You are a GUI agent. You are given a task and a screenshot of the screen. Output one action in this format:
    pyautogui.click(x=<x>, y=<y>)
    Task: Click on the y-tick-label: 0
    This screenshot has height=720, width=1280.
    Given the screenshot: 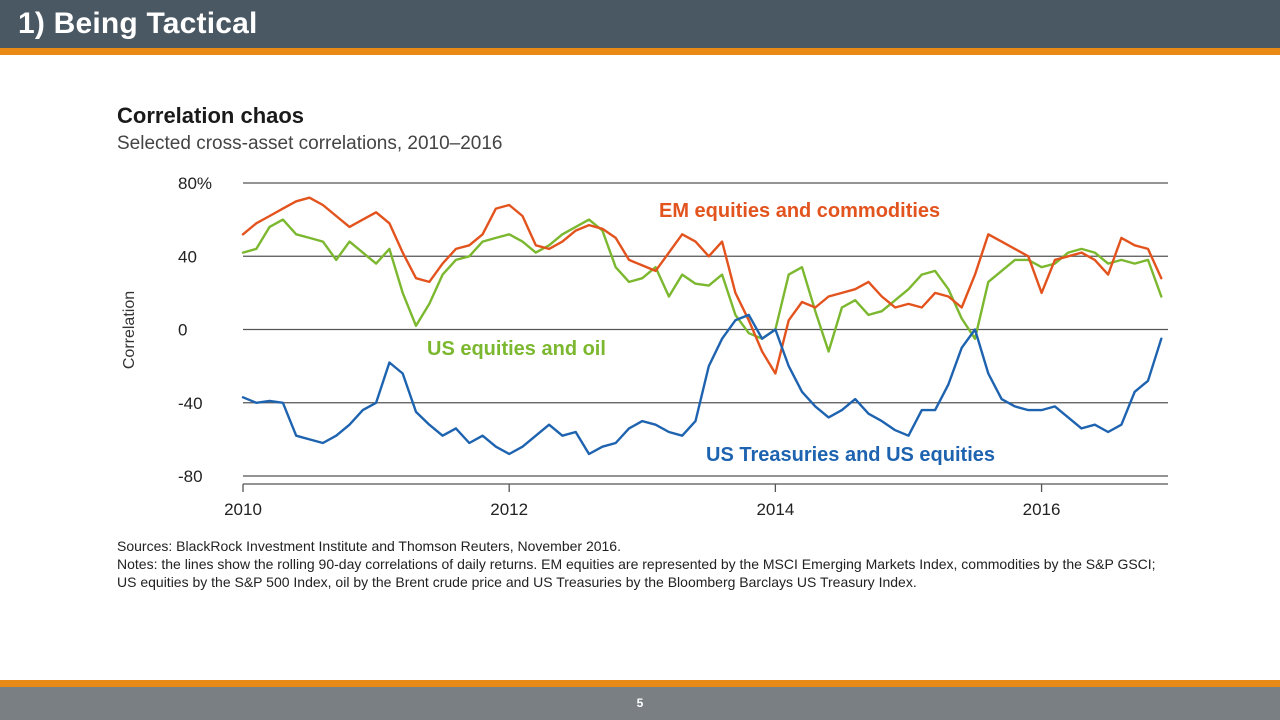 What is the action you would take?
    pyautogui.click(x=182, y=330)
    